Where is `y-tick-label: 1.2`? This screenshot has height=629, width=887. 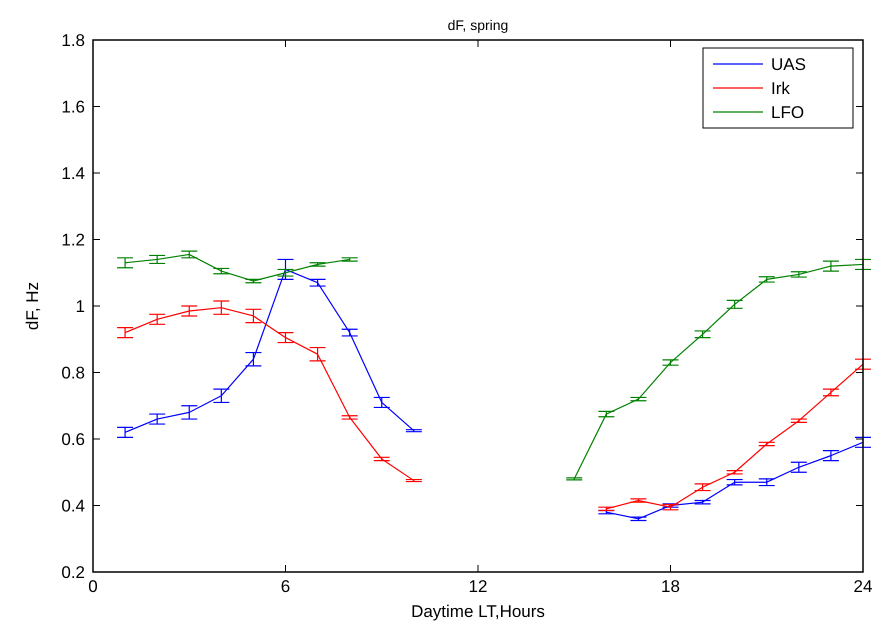 y-tick-label: 1.2 is located at coordinates (73, 240).